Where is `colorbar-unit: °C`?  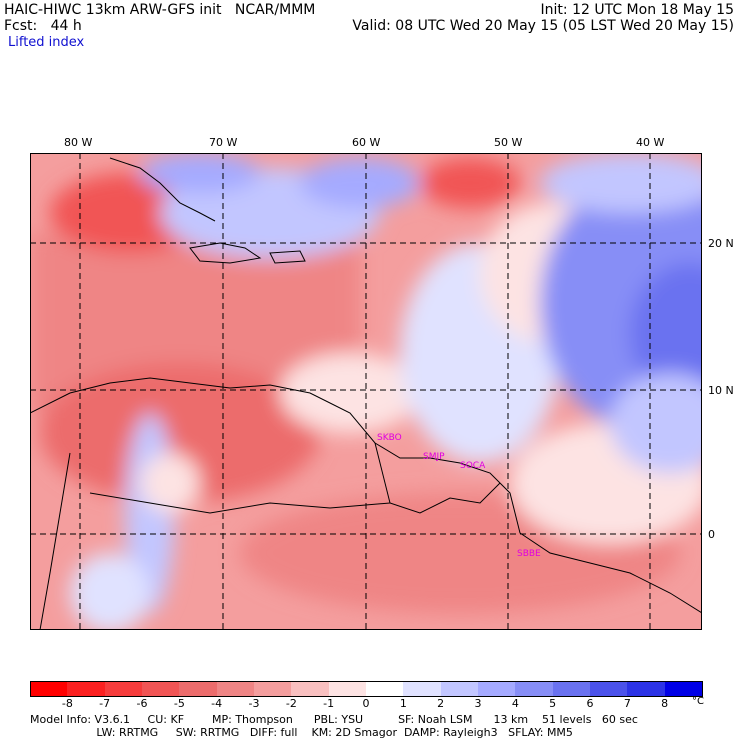 colorbar-unit: °C is located at coordinates (698, 701).